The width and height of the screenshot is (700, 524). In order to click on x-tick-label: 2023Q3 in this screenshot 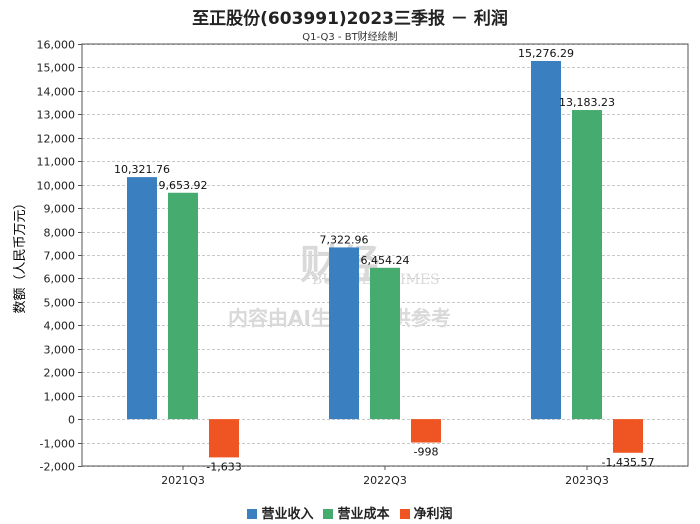, I will do `click(587, 480)`.